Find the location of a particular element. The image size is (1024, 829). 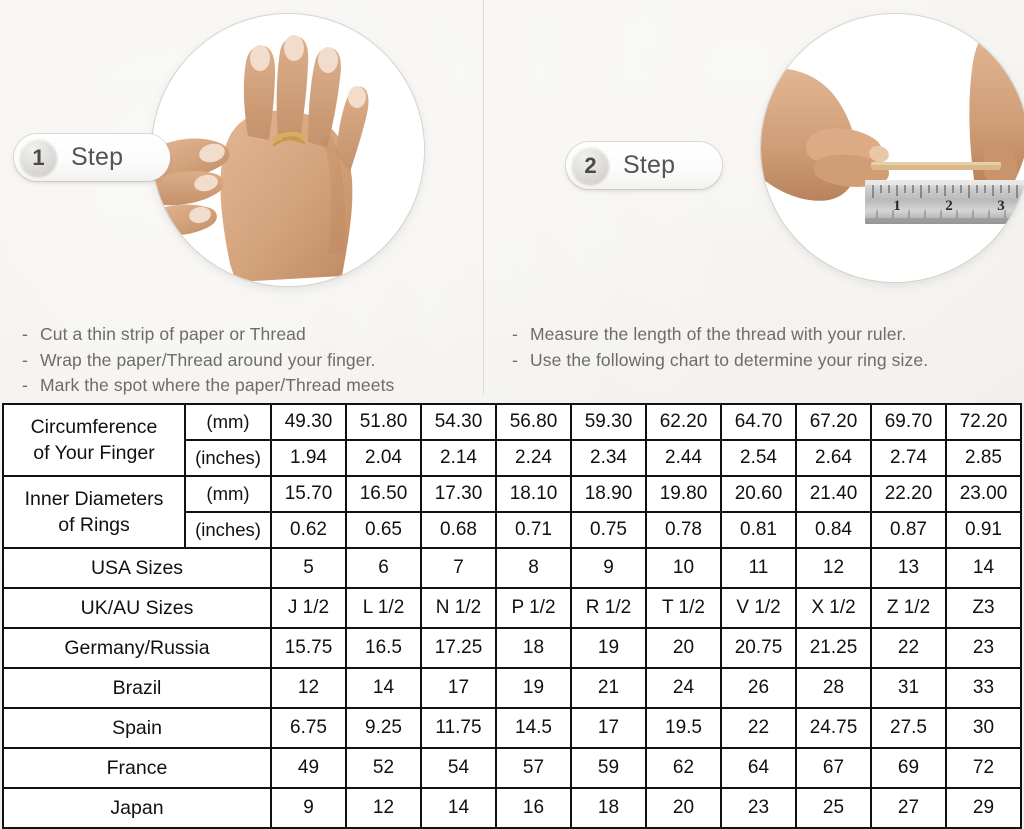

cell-spain-1: 6.75 is located at coordinates (308, 728).